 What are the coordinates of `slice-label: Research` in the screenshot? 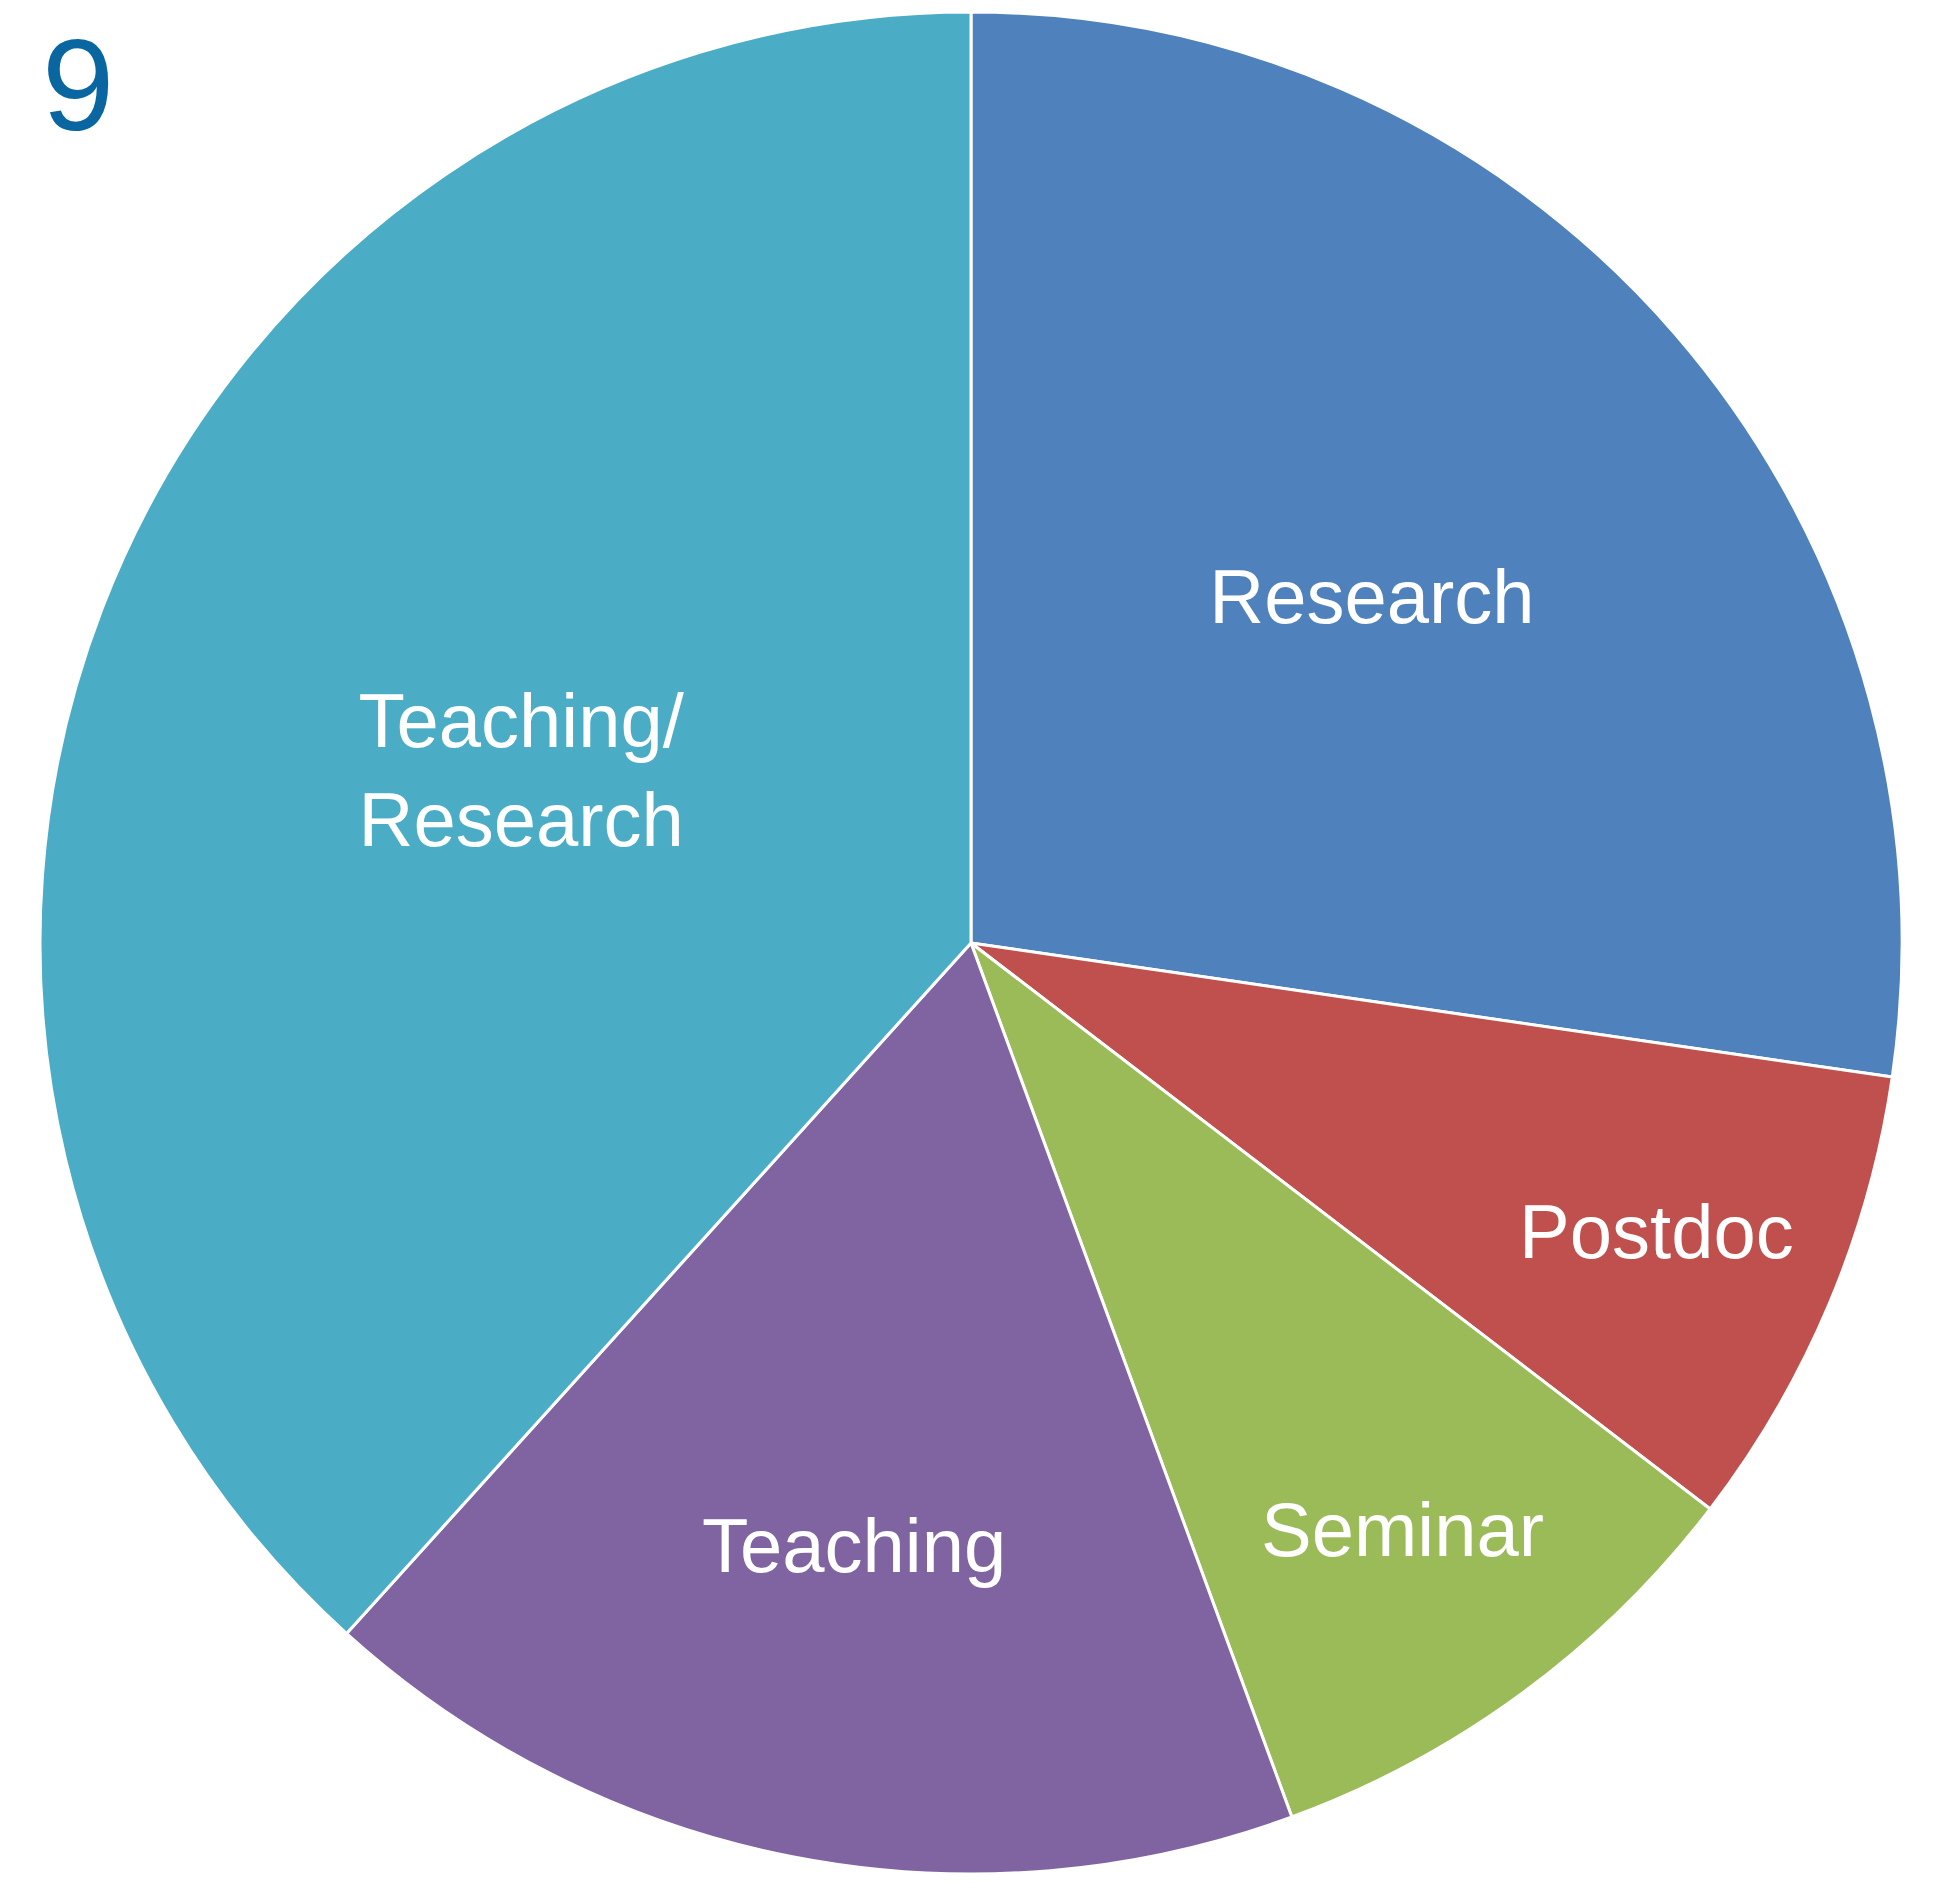 It's located at (1372, 596).